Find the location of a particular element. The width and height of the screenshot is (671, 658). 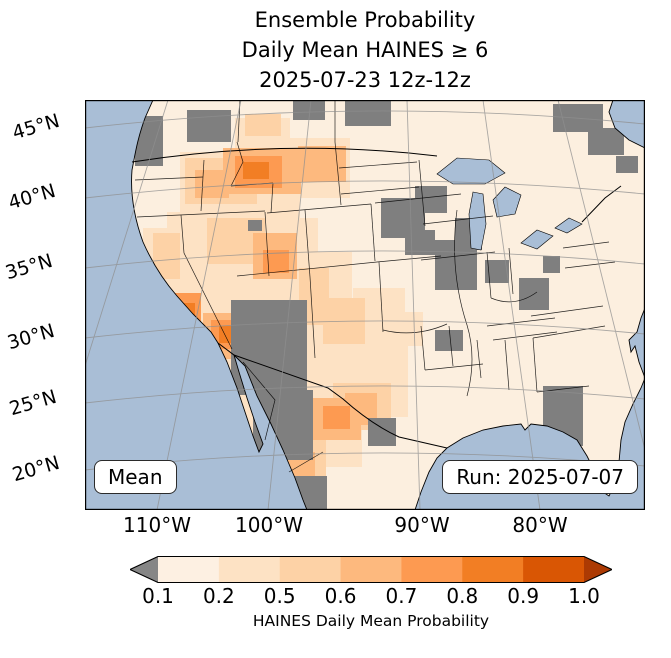

colorbar-tick-labels: 0.1 0.2 0.5 0.6 0.7 0.8 0.9 1.0 is located at coordinates (371, 596).